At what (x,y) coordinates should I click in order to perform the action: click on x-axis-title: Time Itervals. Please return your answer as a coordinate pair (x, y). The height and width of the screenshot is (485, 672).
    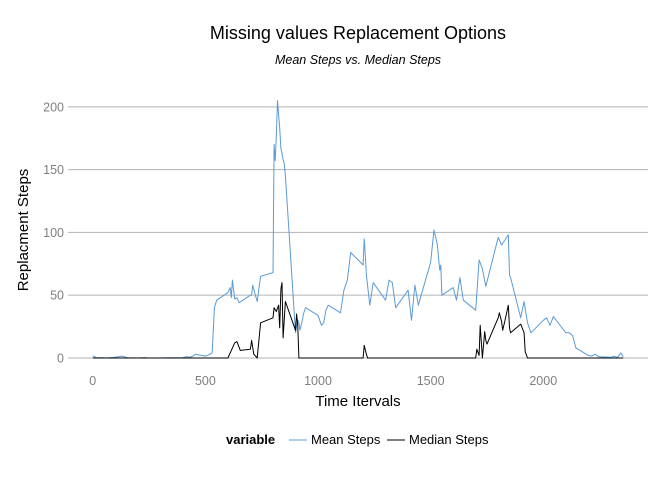
    Looking at the image, I should click on (357, 401).